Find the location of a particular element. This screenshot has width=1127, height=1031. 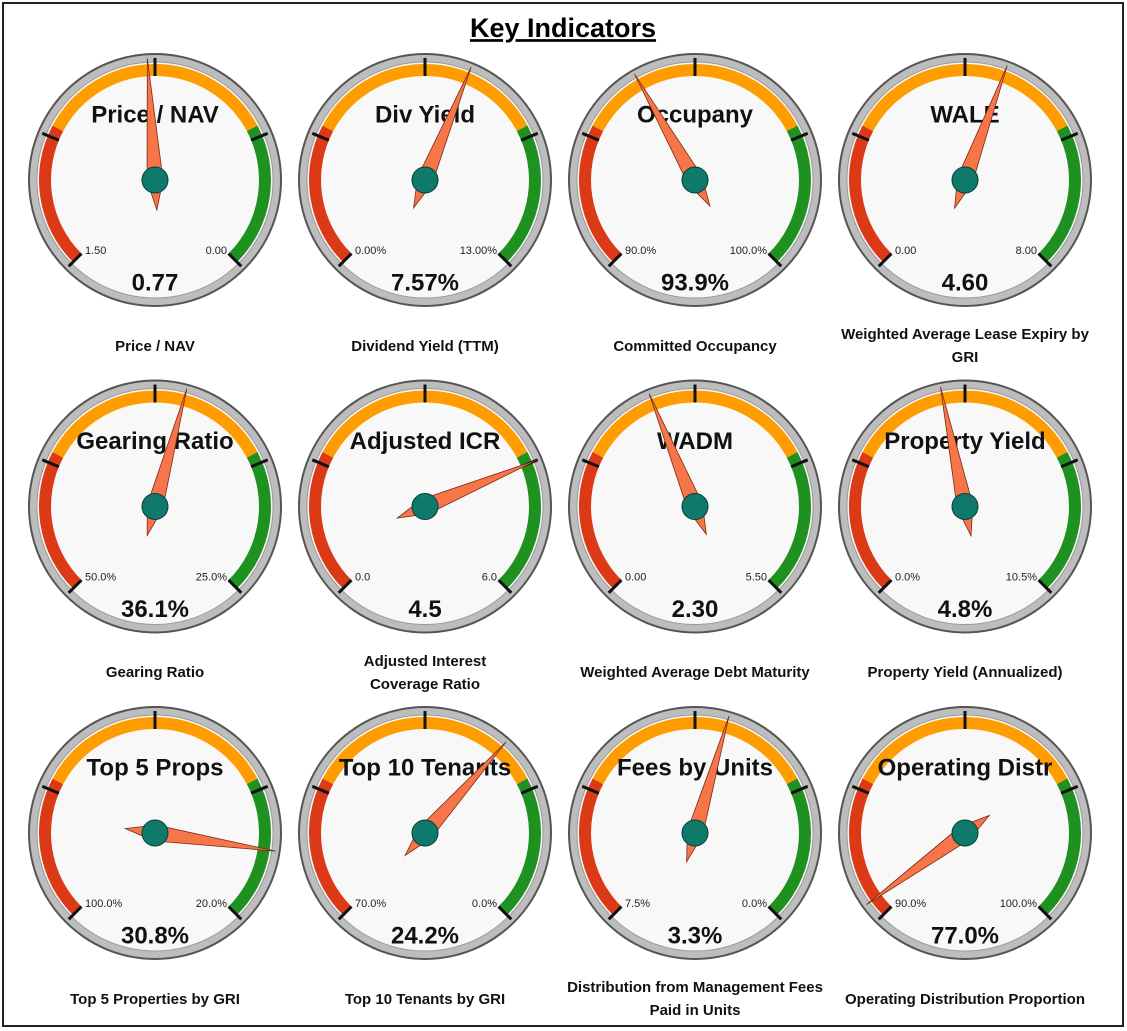

min-label: 0.0 is located at coordinates (362, 577).